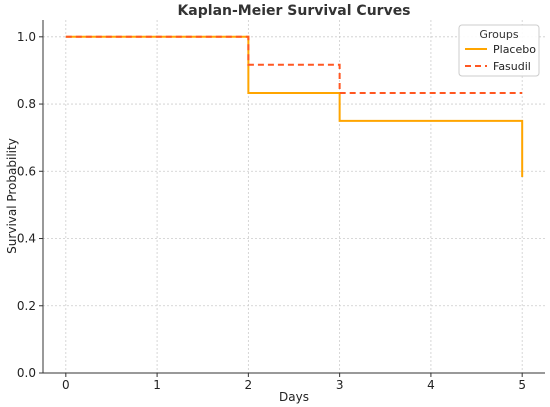 The width and height of the screenshot is (550, 407). I want to click on legend-label-fasudil: Fasudil, so click(512, 66).